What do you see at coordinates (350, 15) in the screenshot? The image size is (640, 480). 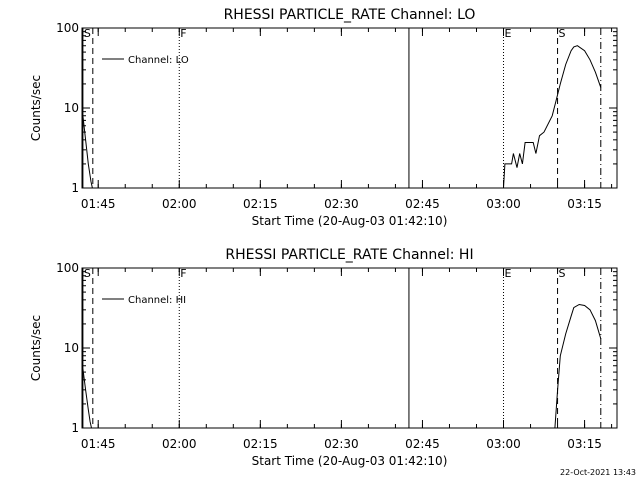 I see `chart-title: RHESSI PARTICLE_RATE Channel: LO` at bounding box center [350, 15].